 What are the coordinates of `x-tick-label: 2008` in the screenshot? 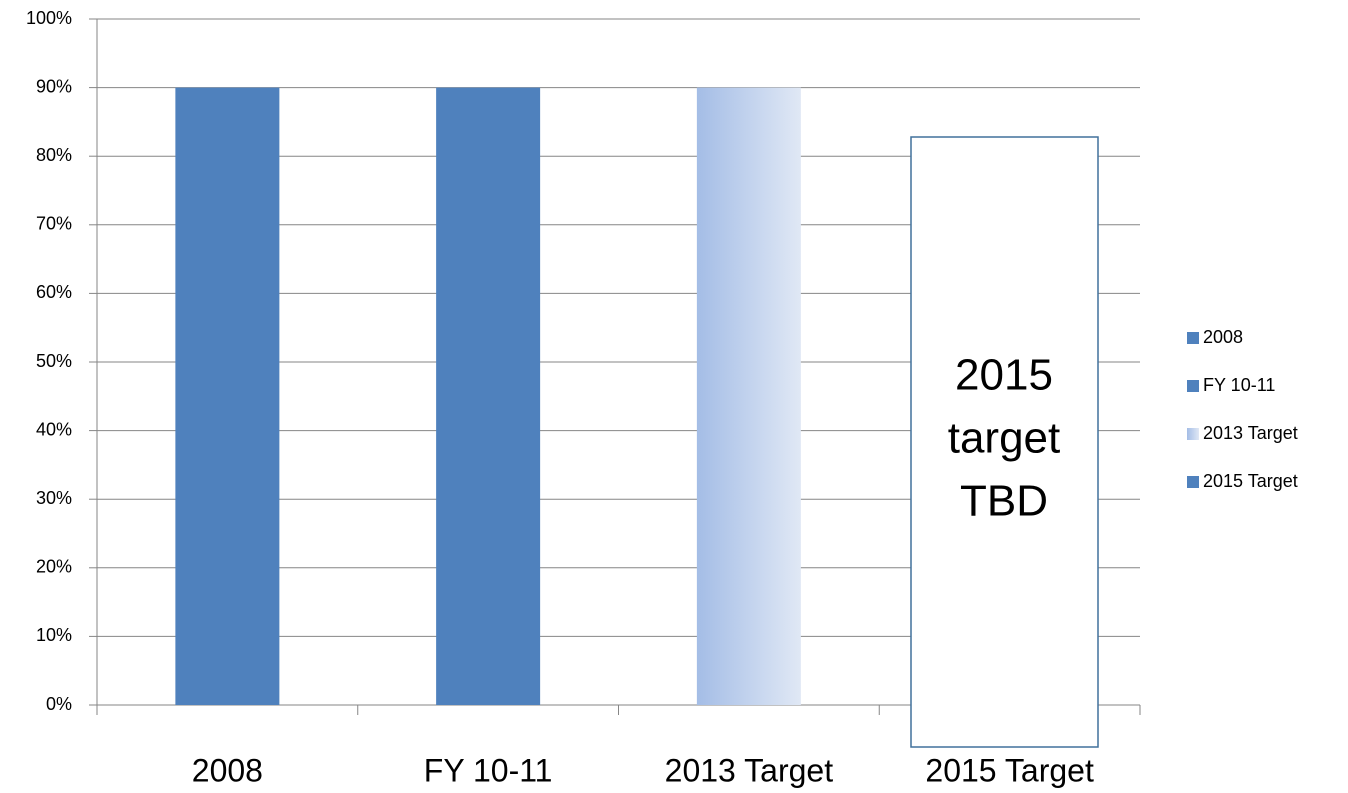 It's located at (227, 770).